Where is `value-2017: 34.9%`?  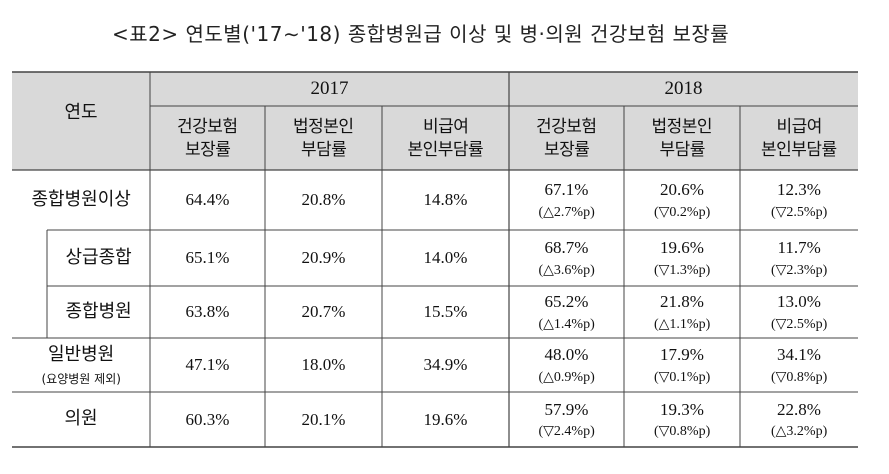
value-2017: 34.9% is located at coordinates (445, 364).